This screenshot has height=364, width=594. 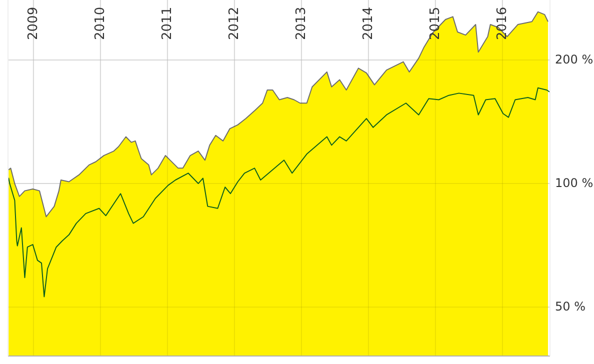 I want to click on x-tick-label: 2014, so click(x=368, y=23).